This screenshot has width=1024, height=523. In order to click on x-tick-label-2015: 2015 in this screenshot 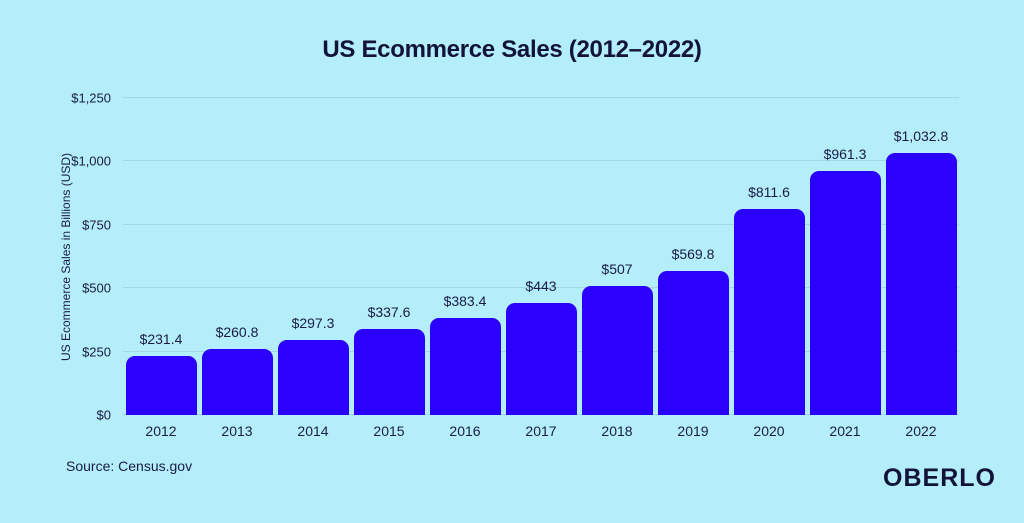, I will do `click(389, 431)`.